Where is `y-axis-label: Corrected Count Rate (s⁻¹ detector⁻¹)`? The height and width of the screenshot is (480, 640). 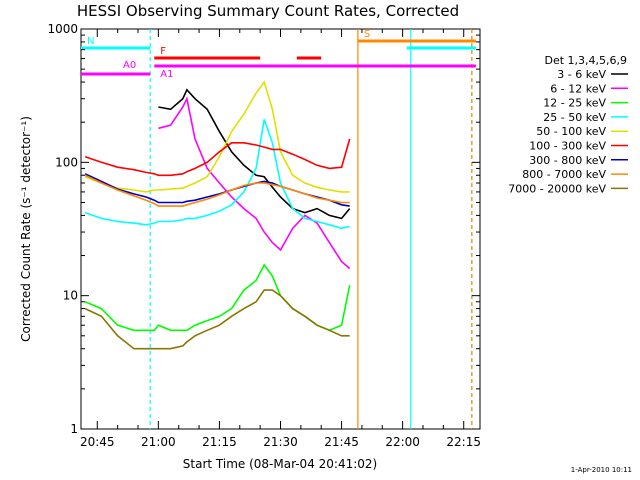
y-axis-label: Corrected Count Rate (s⁻¹ detector⁻¹) is located at coordinates (26, 229).